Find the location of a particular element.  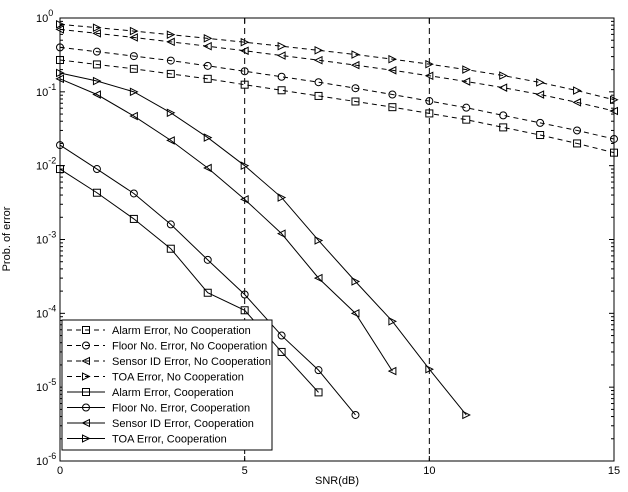

legend-entry: Sensor ID Error, No Cooperation is located at coordinates (169, 362).